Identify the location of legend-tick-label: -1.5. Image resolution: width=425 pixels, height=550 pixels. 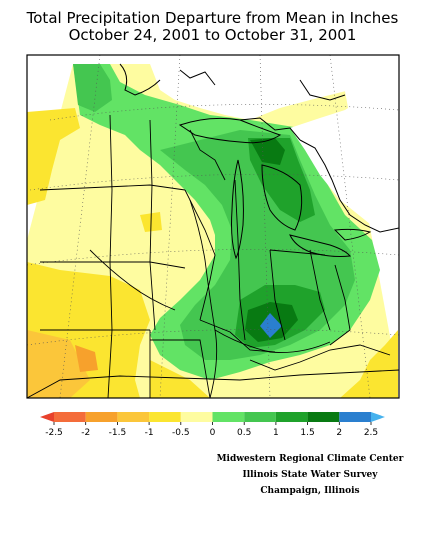
(118, 433).